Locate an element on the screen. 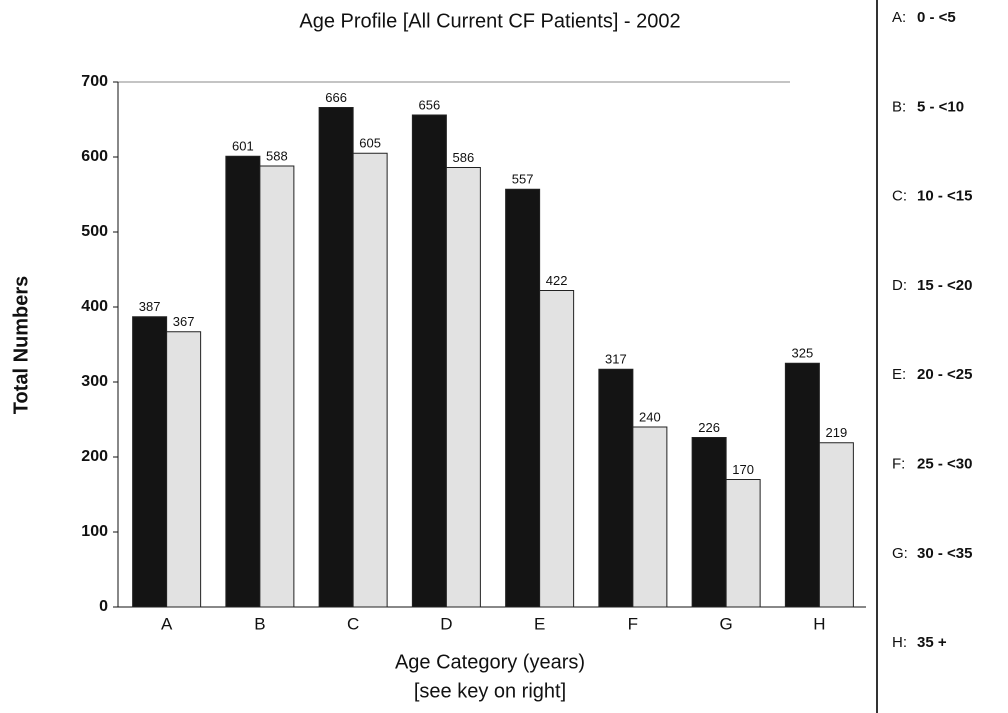 The image size is (1008, 713). x-axis-label: [see key on right] is located at coordinates (490, 691).